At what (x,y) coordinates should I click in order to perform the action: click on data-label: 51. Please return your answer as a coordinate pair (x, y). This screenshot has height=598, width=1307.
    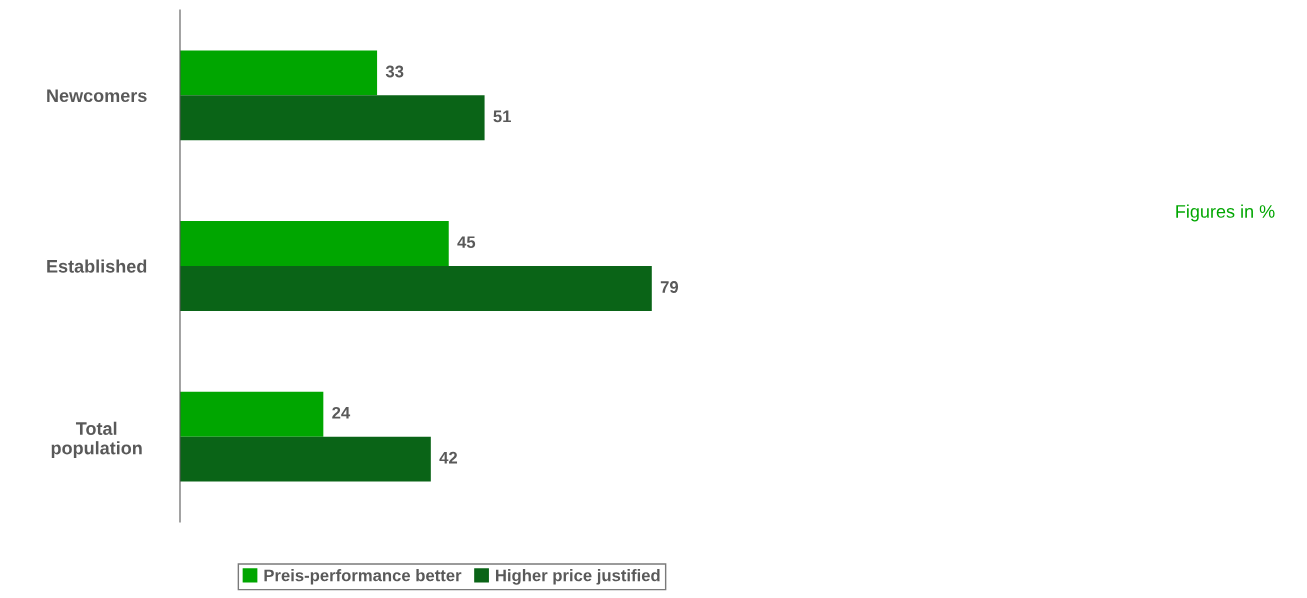
    Looking at the image, I should click on (502, 116).